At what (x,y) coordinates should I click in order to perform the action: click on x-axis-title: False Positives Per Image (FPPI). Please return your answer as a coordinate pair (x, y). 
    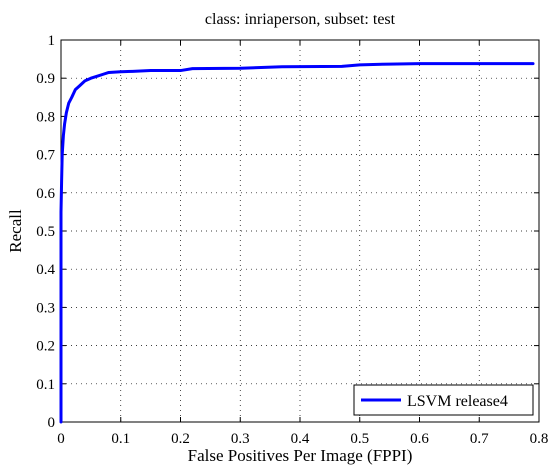
    Looking at the image, I should click on (300, 455).